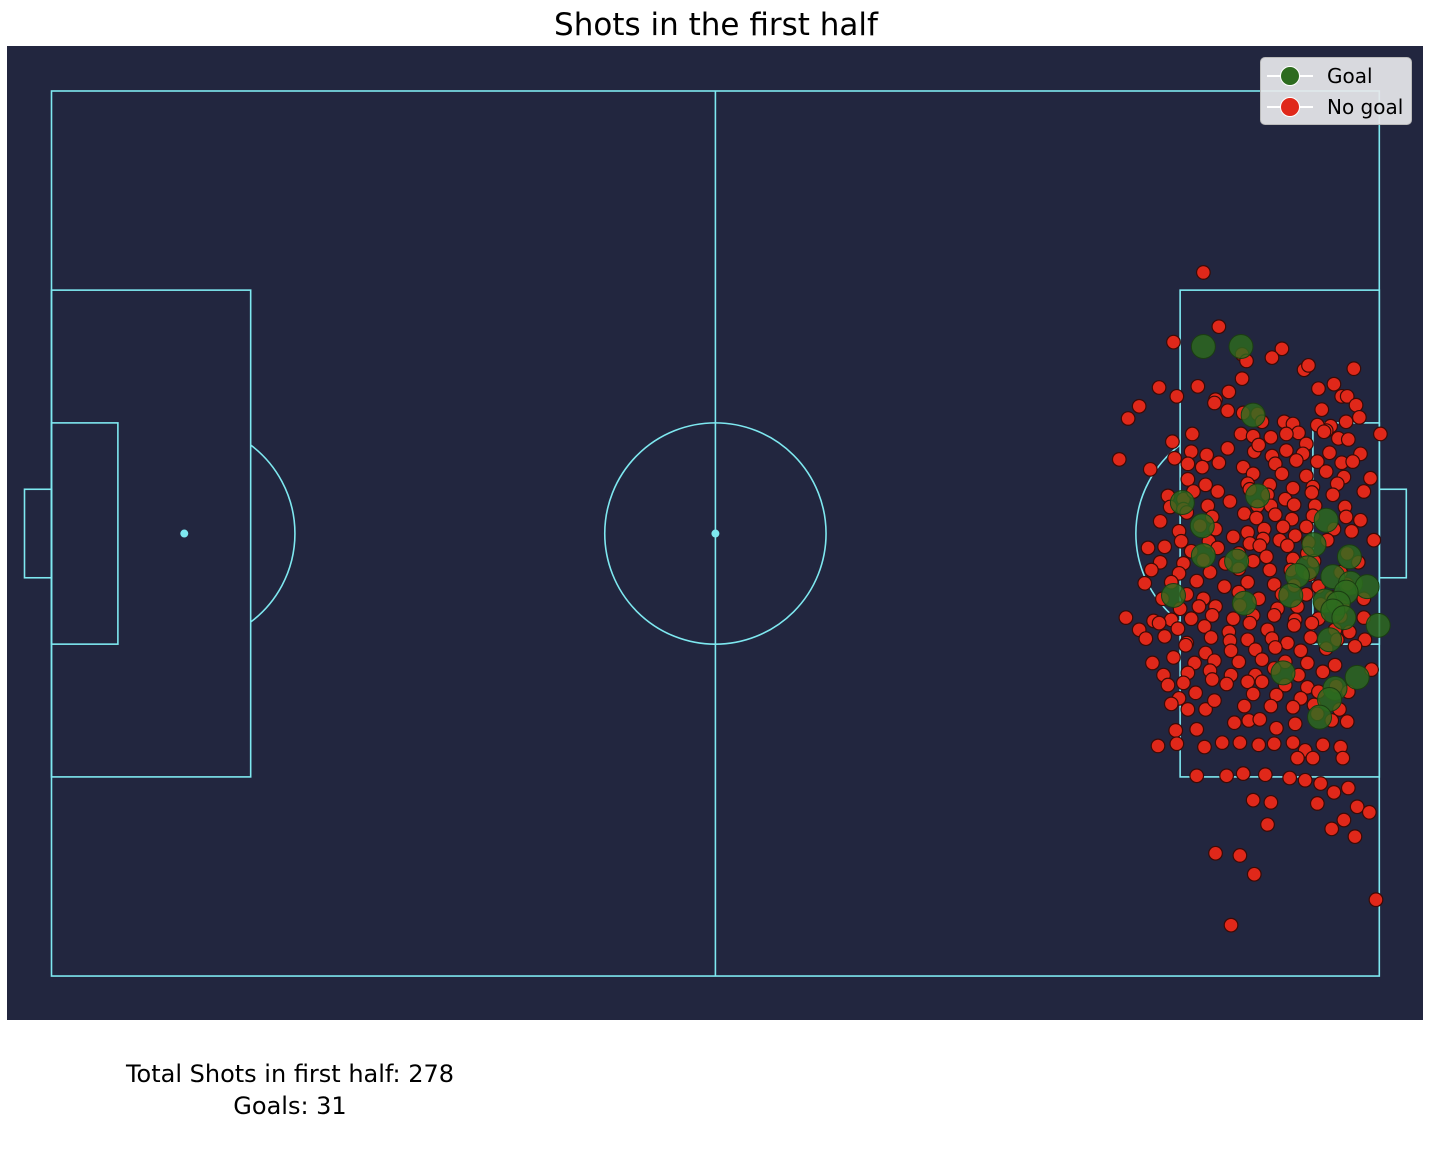  I want to click on chart-title: Shots in the first half, so click(716, 25).